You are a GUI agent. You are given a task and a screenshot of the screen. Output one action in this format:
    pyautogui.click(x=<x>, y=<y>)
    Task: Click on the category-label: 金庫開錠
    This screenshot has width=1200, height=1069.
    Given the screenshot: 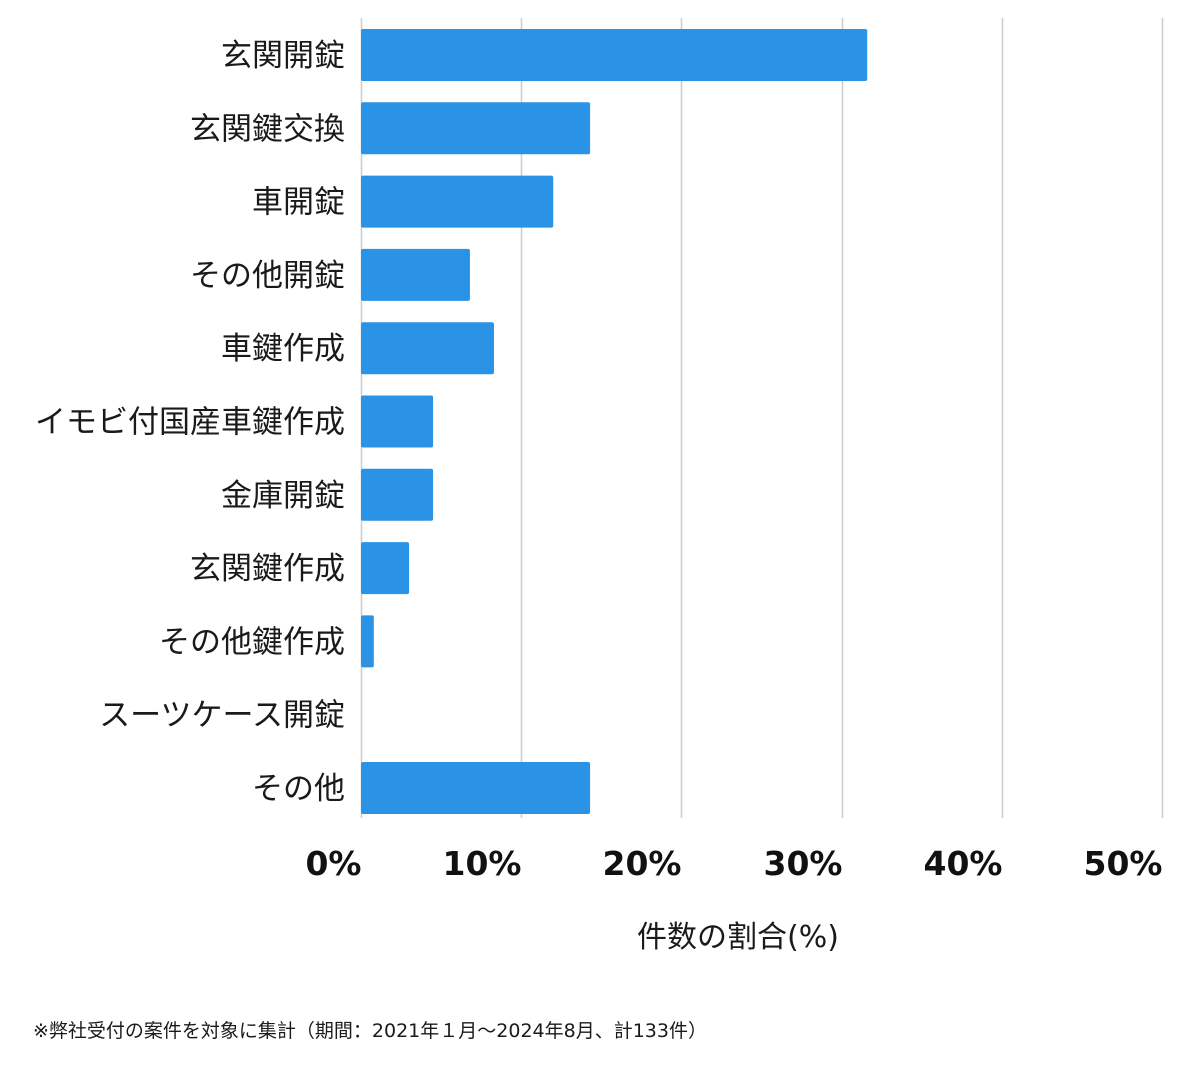 What is the action you would take?
    pyautogui.click(x=283, y=496)
    